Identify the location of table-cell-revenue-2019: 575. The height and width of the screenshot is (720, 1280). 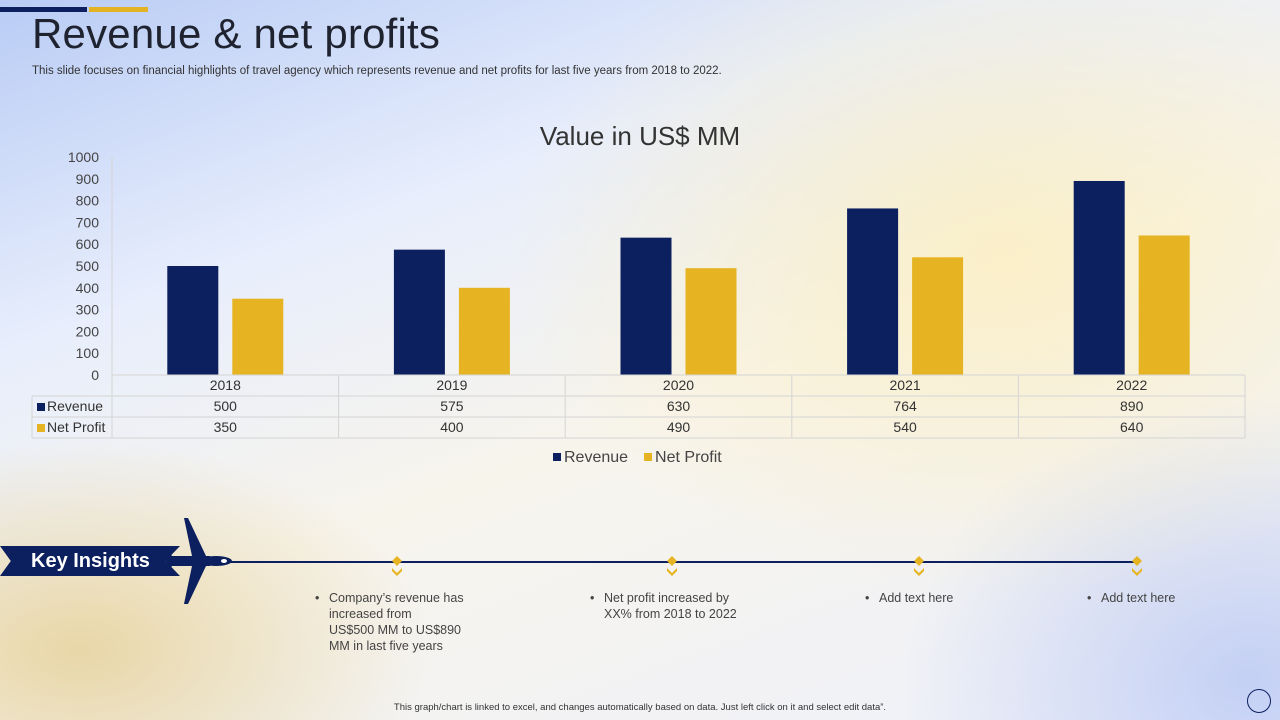
(452, 406).